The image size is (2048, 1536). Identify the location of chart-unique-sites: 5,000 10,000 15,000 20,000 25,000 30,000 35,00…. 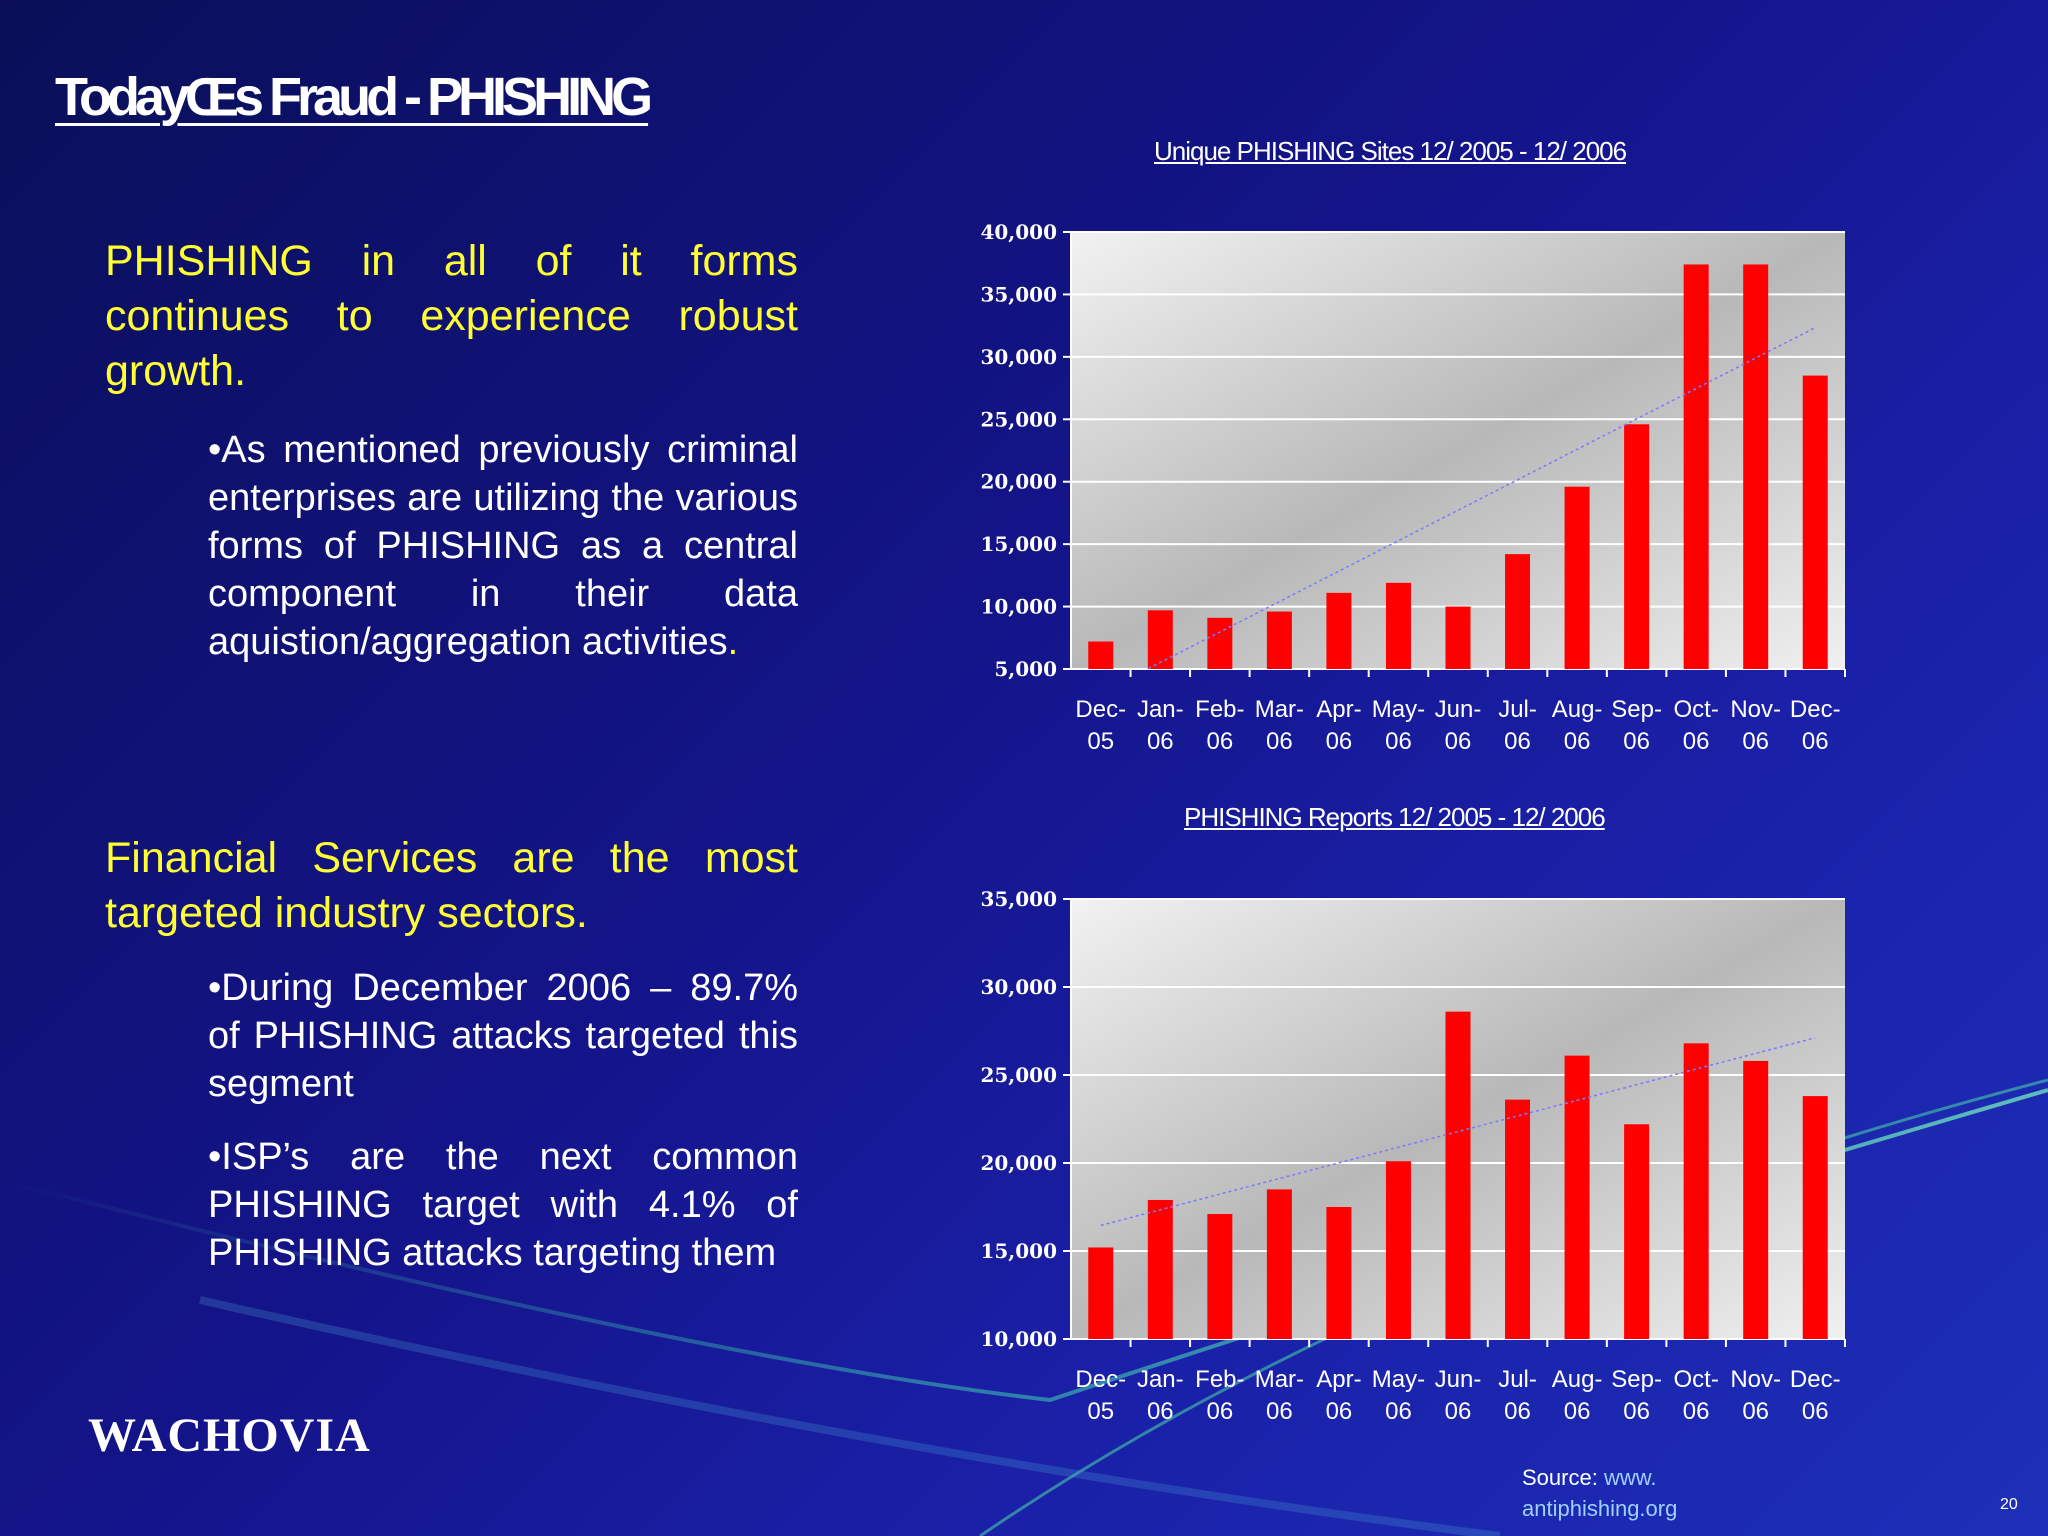
(1412, 487).